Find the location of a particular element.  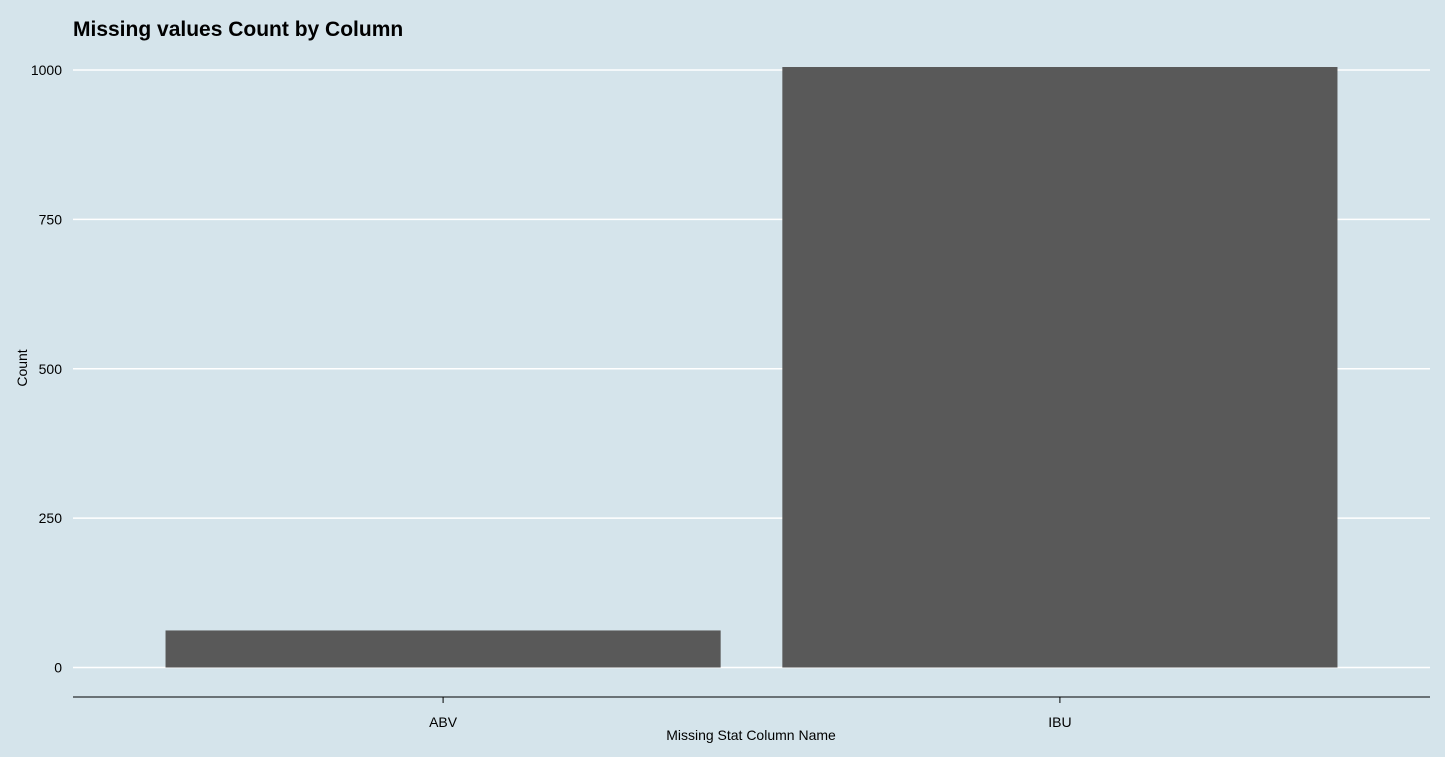

y-tick-label: 1000 is located at coordinates (46, 70).